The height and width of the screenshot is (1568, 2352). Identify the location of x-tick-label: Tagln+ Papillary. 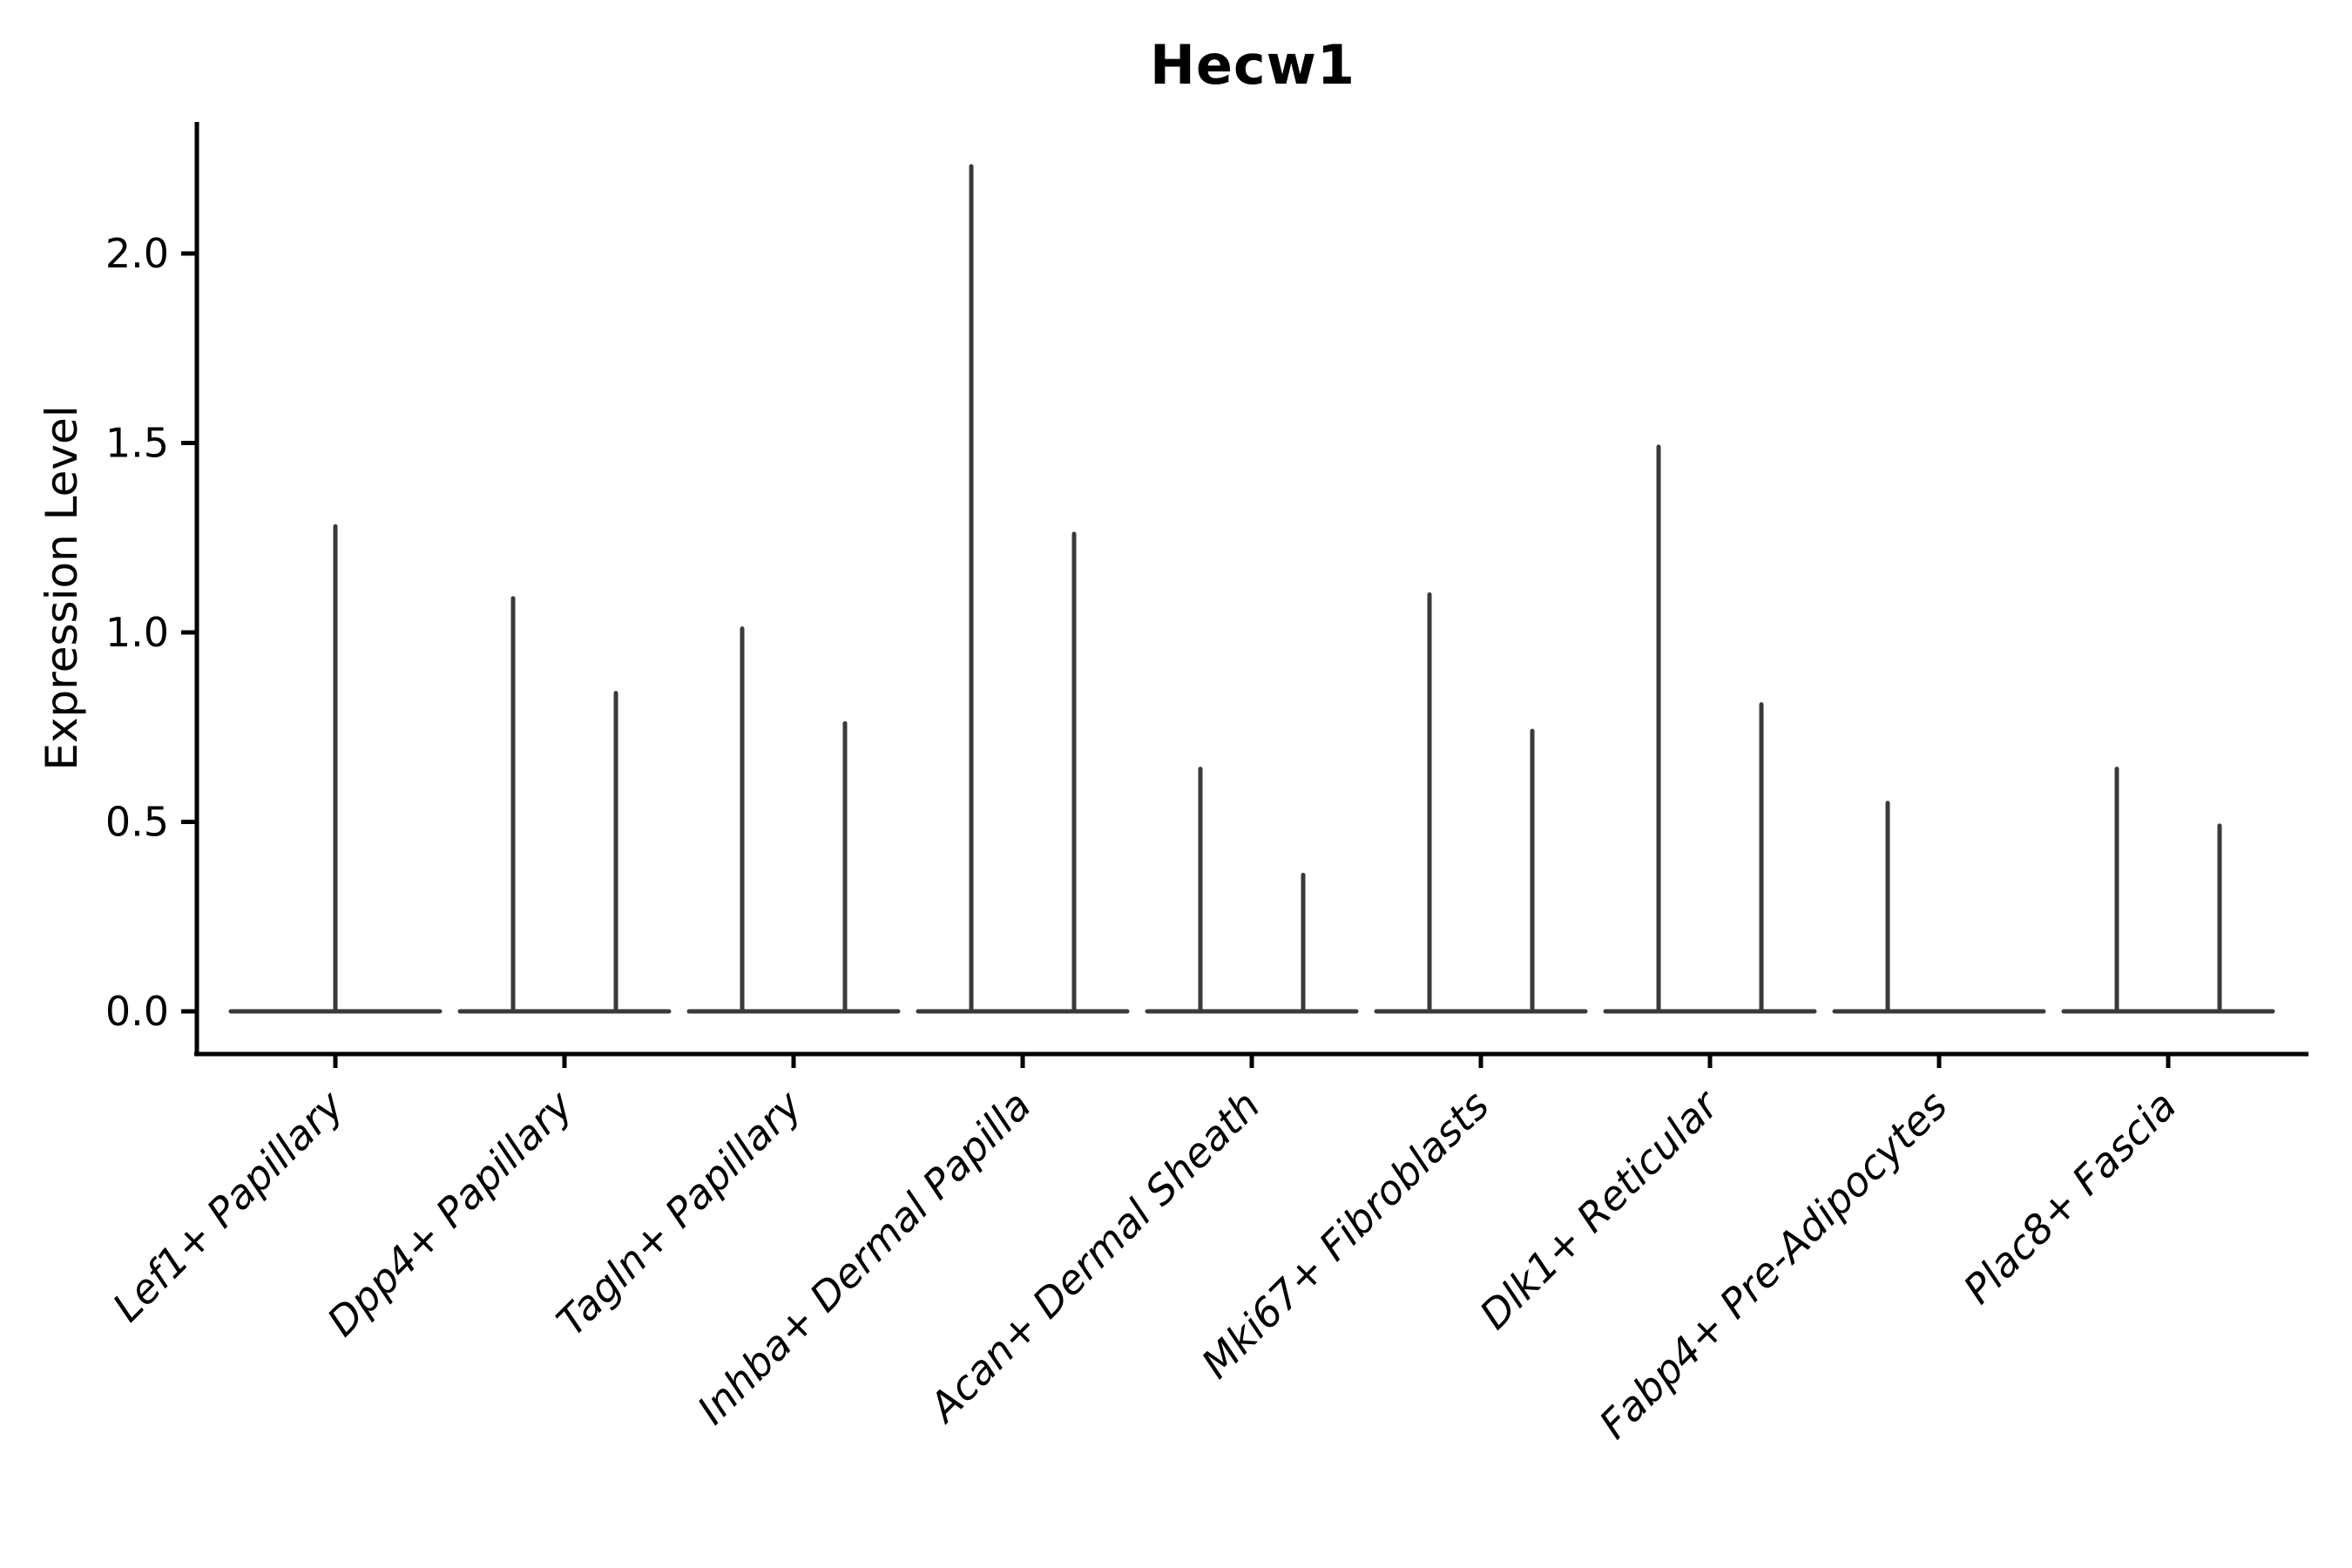
(679, 1213).